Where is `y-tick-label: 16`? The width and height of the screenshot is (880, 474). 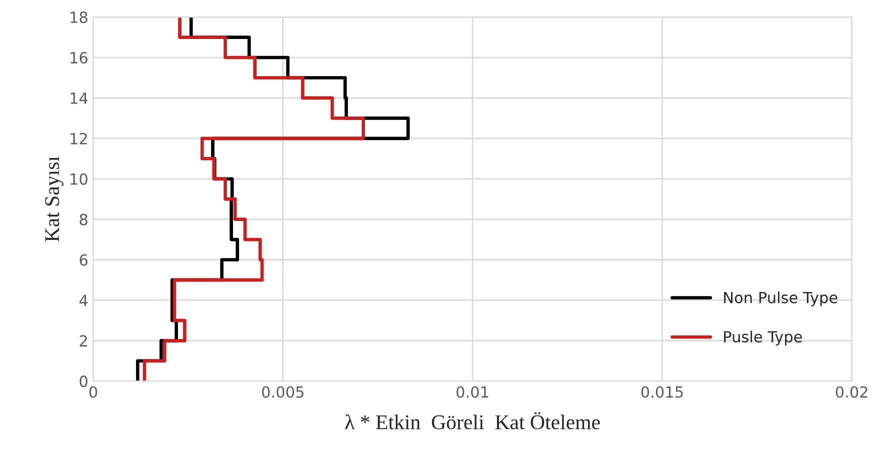 y-tick-label: 16 is located at coordinates (79, 58).